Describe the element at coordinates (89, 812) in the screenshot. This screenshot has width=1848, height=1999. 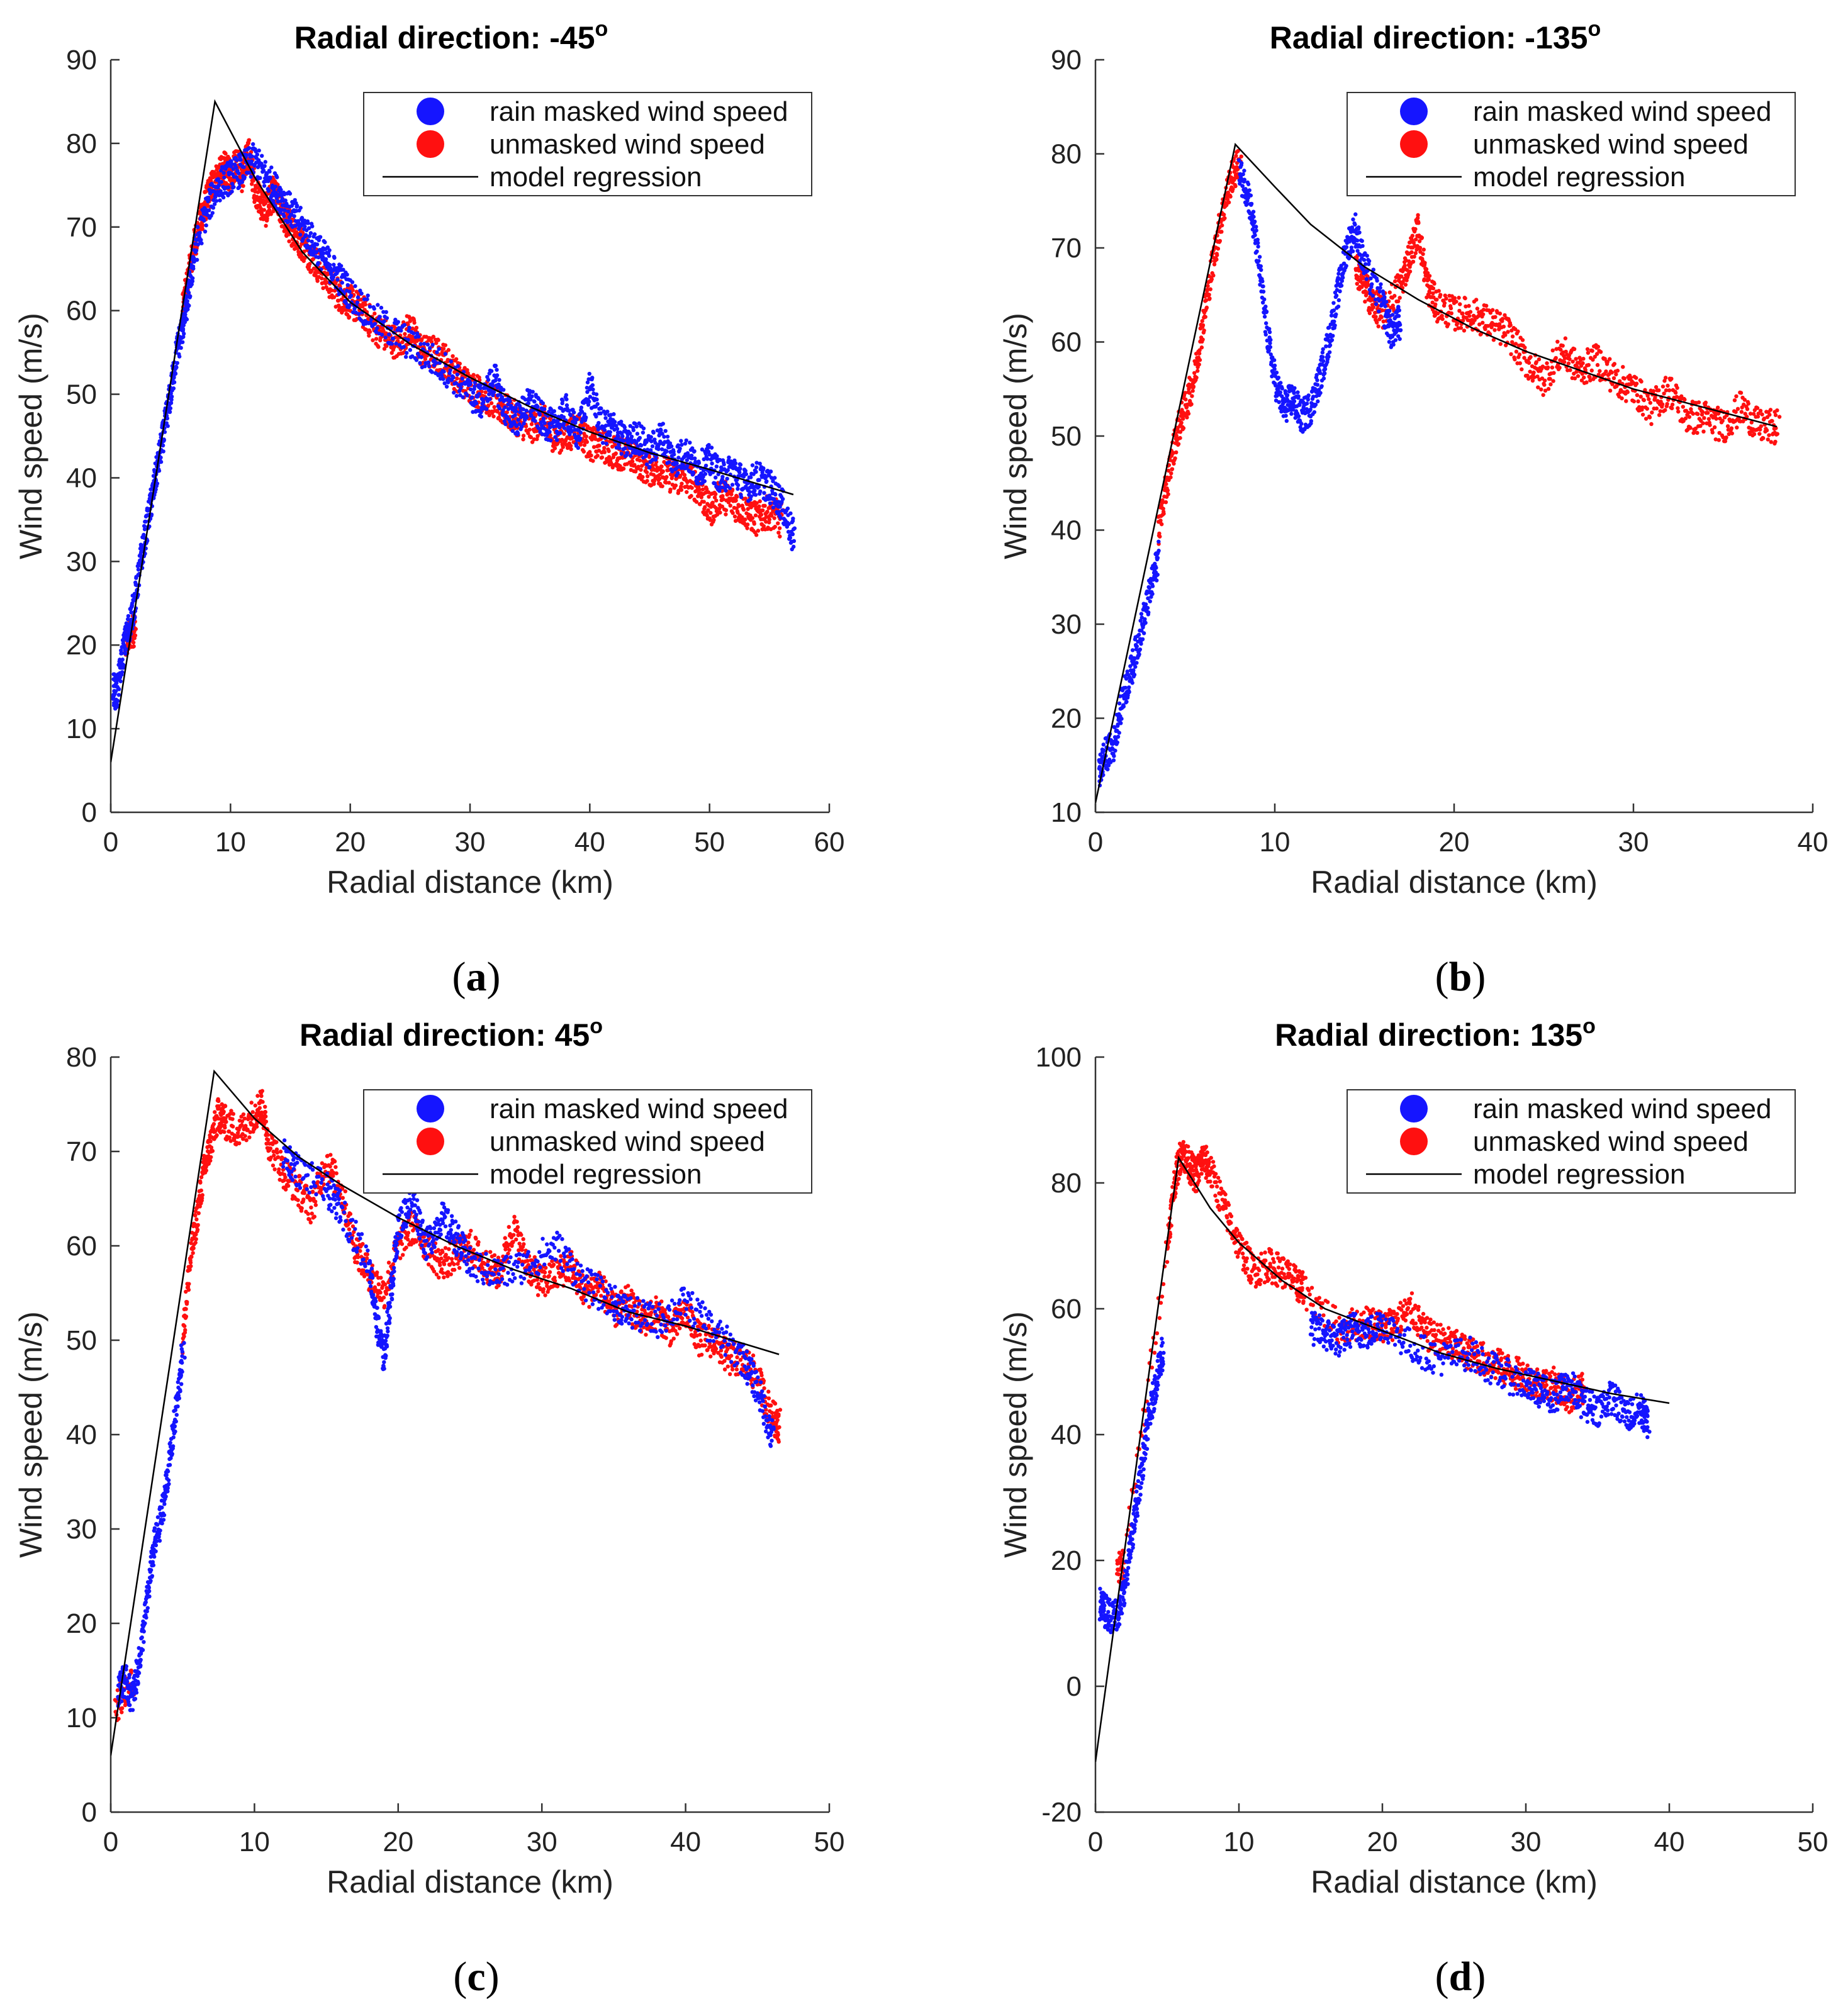
I see `y-tick-label: 0` at that location.